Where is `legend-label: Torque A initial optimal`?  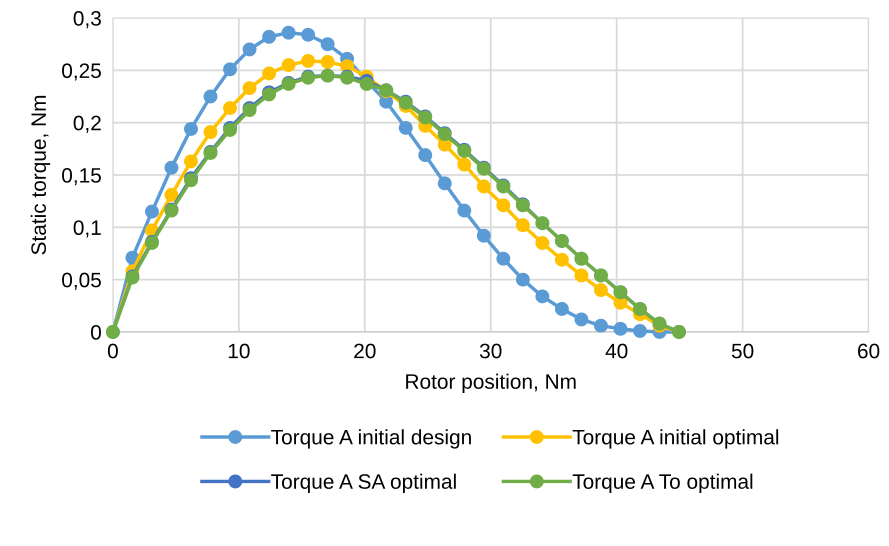
legend-label: Torque A initial optimal is located at coordinates (675, 439).